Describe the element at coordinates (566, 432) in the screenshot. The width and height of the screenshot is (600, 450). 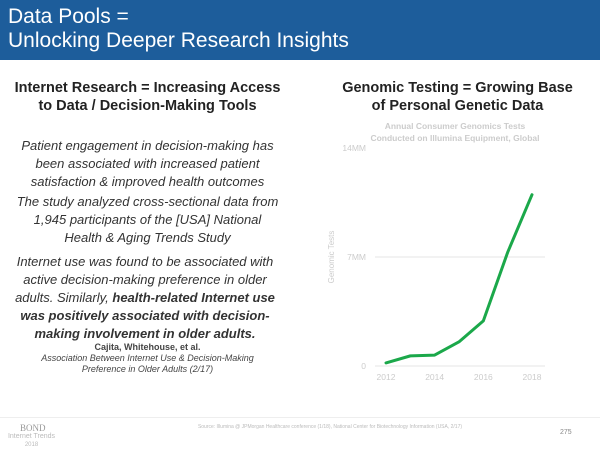
I see `page-number: 275` at that location.